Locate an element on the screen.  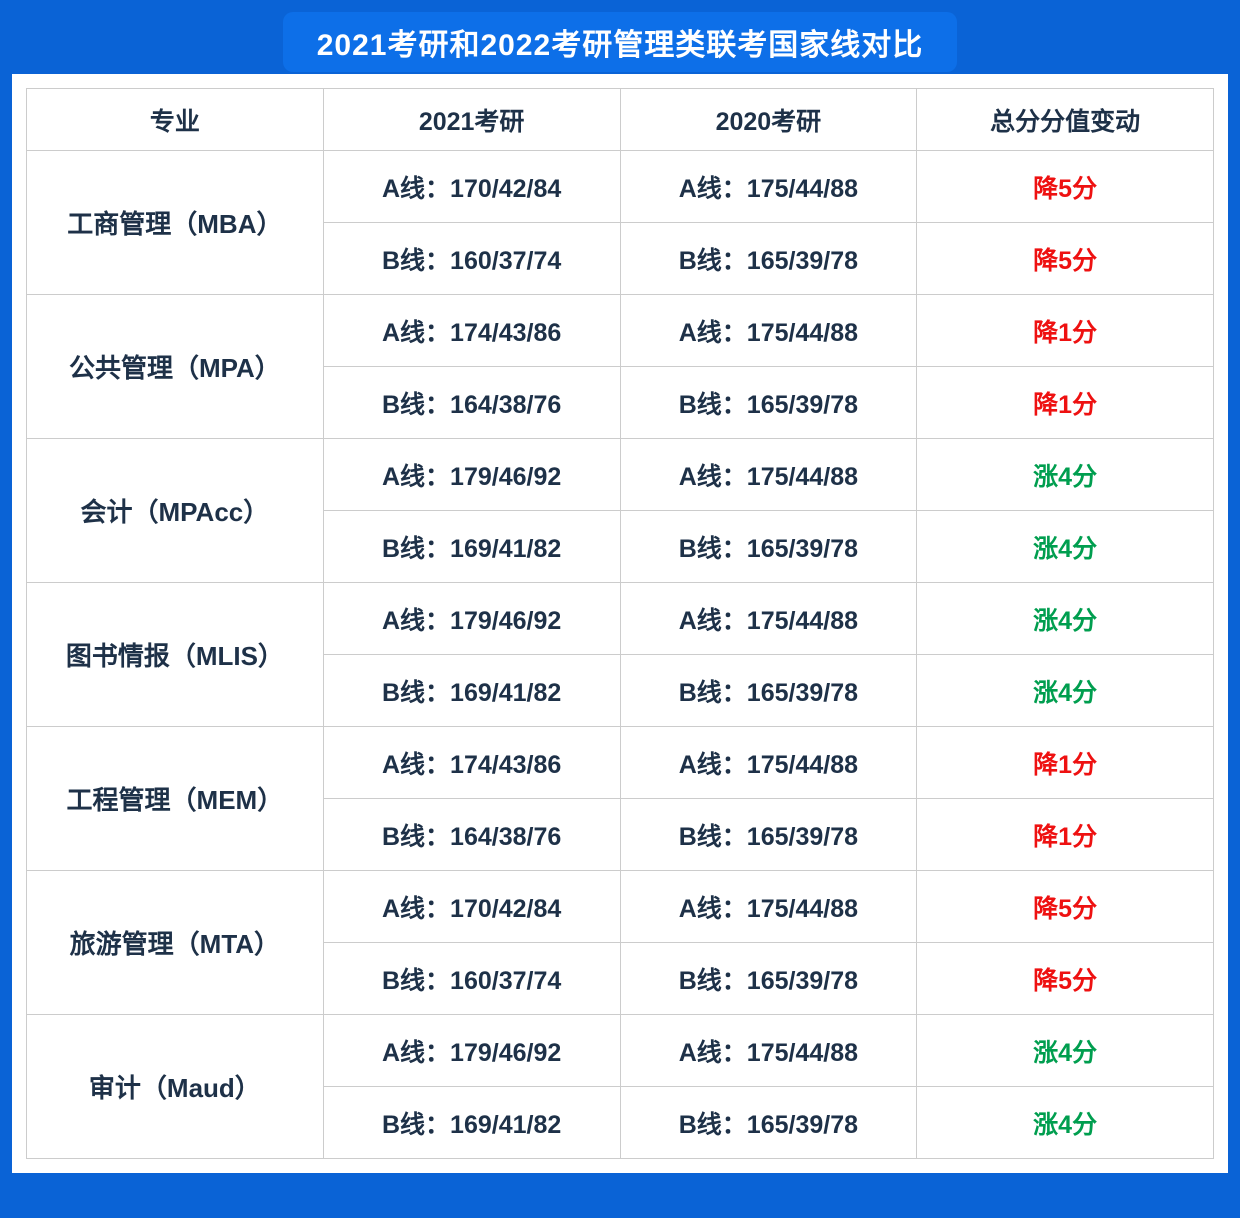
table-row: 公共管理（MPA） A线：174/43/86 A线：175/44/88 降1分 is located at coordinates (620, 366).